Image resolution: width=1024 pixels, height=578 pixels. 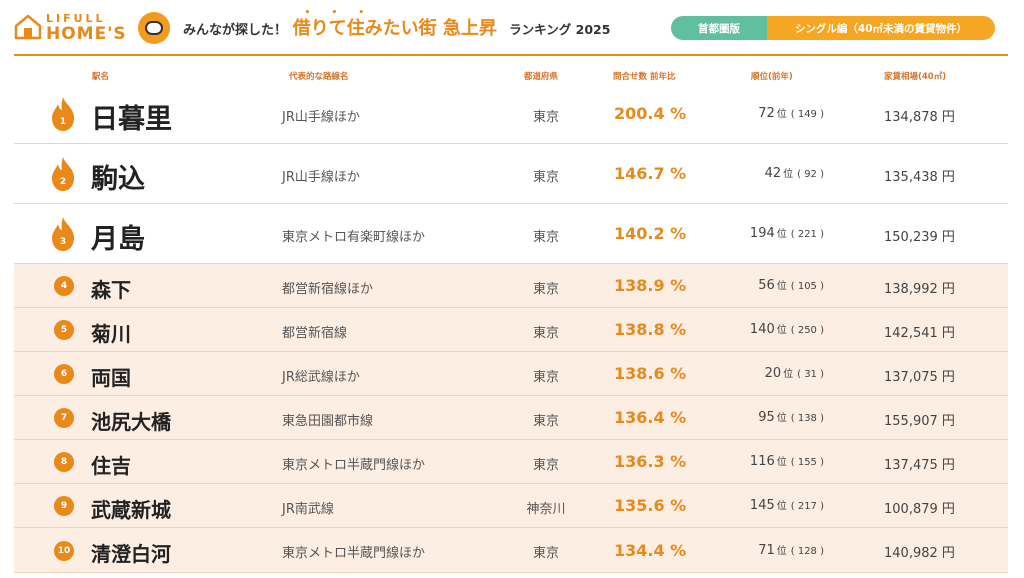 What do you see at coordinates (650, 330) in the screenshot?
I see `inquiry-ratio: 138.8 %` at bounding box center [650, 330].